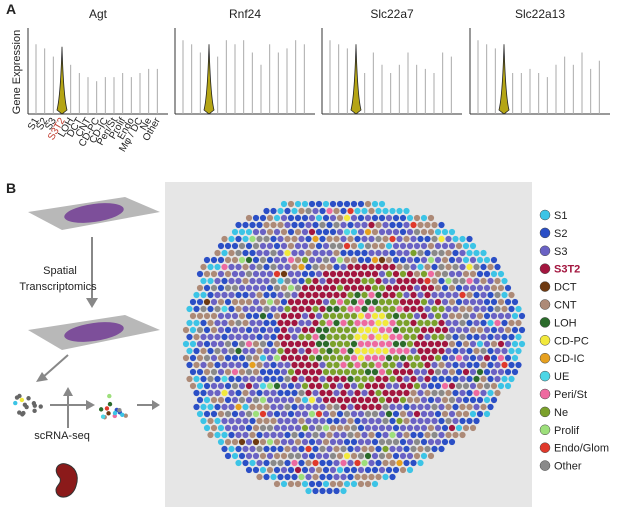  I want to click on panel-label: B, so click(11, 188).